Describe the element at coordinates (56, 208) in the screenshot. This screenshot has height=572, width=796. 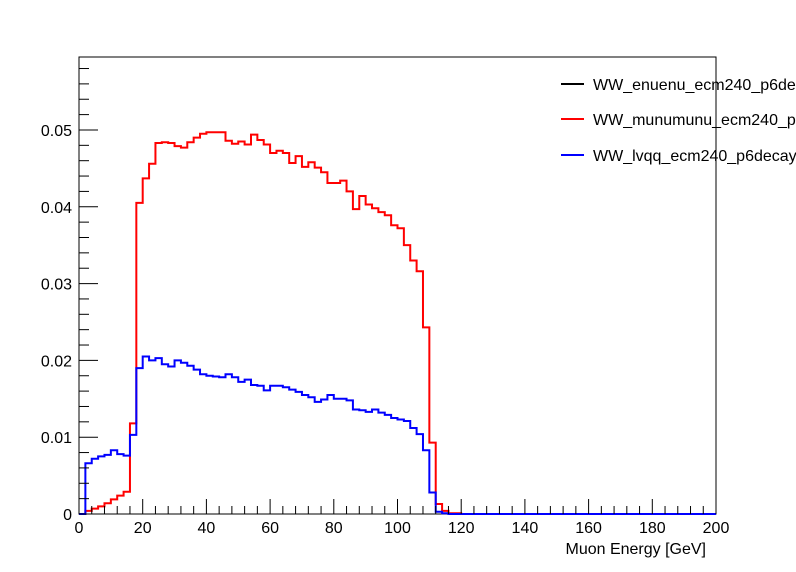
I see `y-tick-label: 0.04` at that location.